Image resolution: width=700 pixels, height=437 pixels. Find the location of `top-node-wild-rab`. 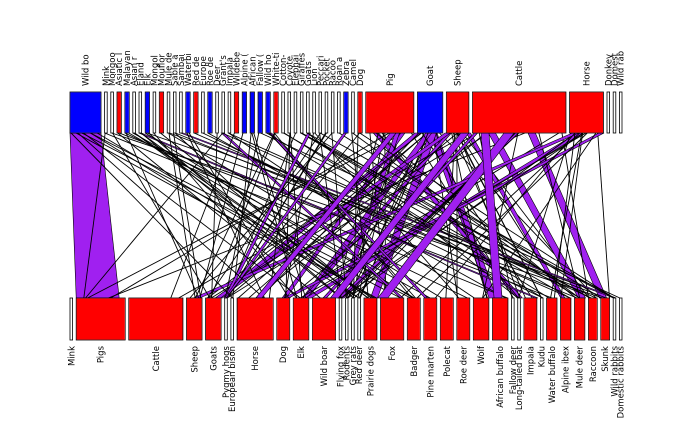

top-node-wild-rab is located at coordinates (620, 112).